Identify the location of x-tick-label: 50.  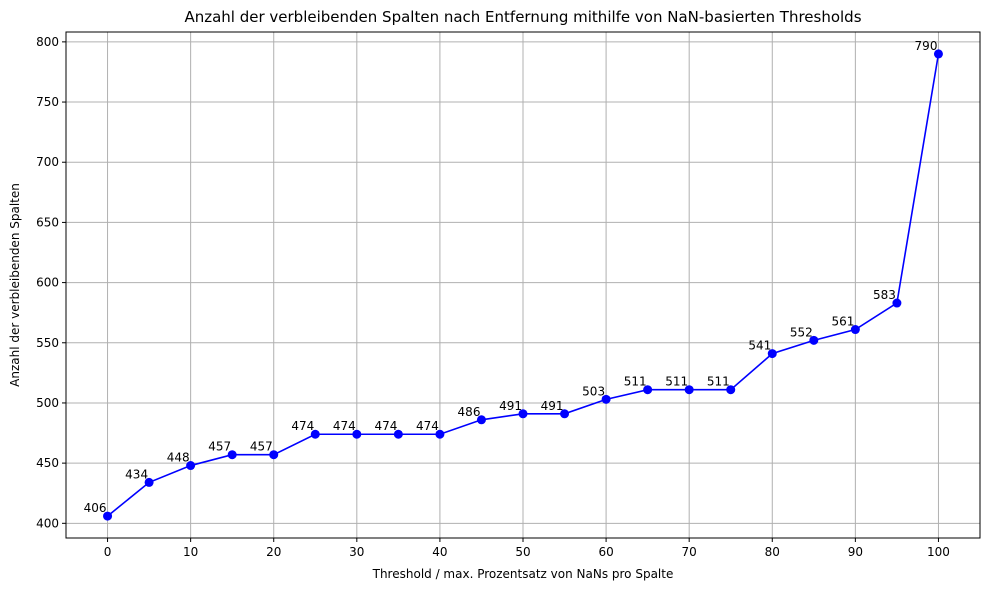
(522, 552).